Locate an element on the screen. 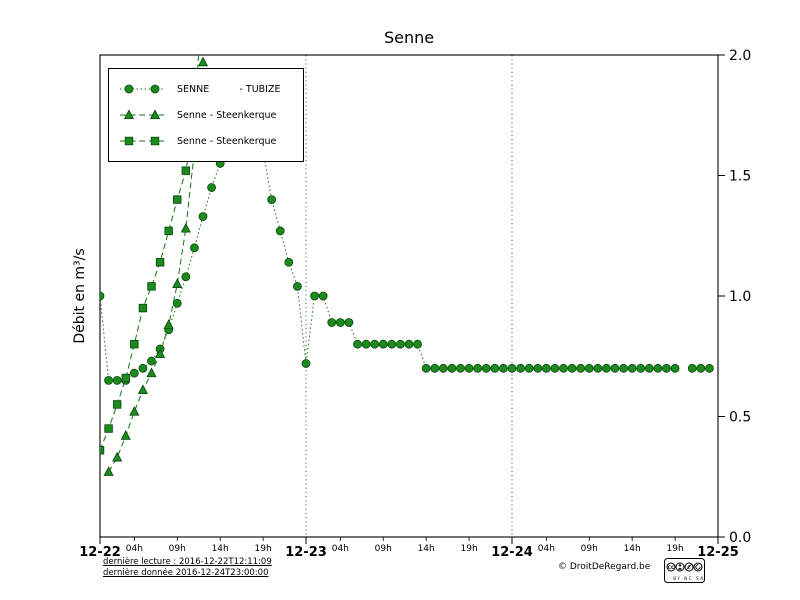  cc-license-badge: CC € BY NC SA is located at coordinates (684, 570).